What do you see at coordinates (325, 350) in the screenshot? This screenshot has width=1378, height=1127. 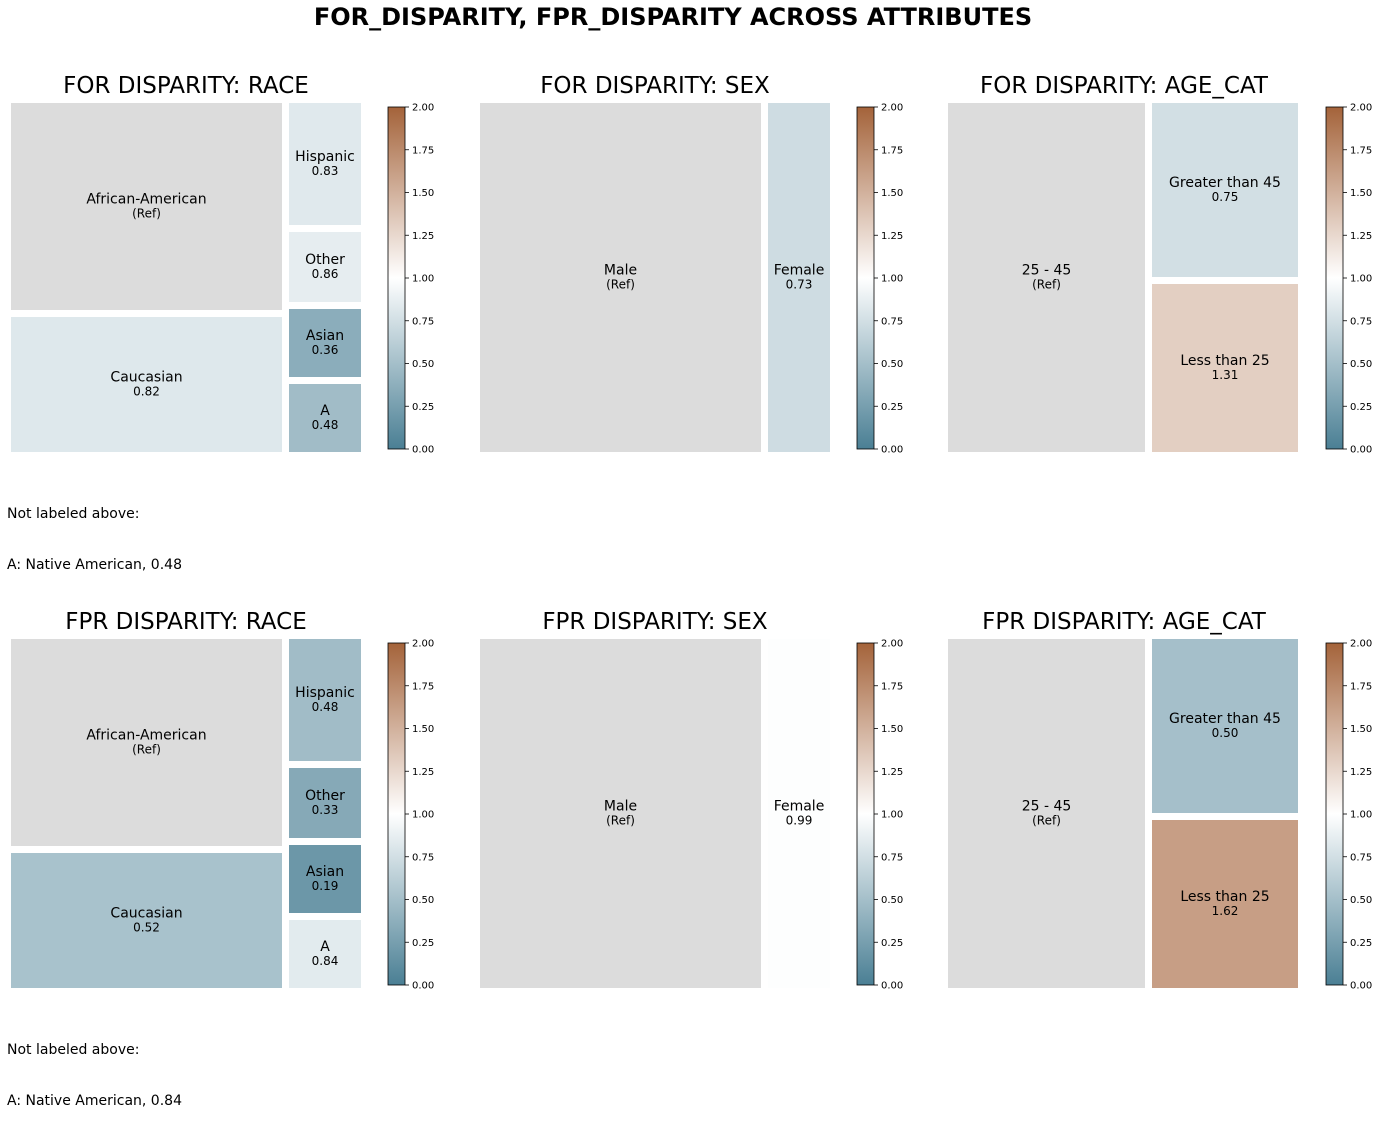 I see `cell-value: 0.36` at bounding box center [325, 350].